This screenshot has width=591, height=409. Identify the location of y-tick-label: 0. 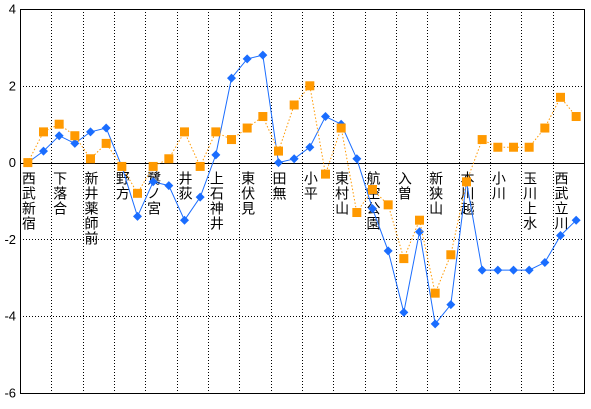
(12, 162).